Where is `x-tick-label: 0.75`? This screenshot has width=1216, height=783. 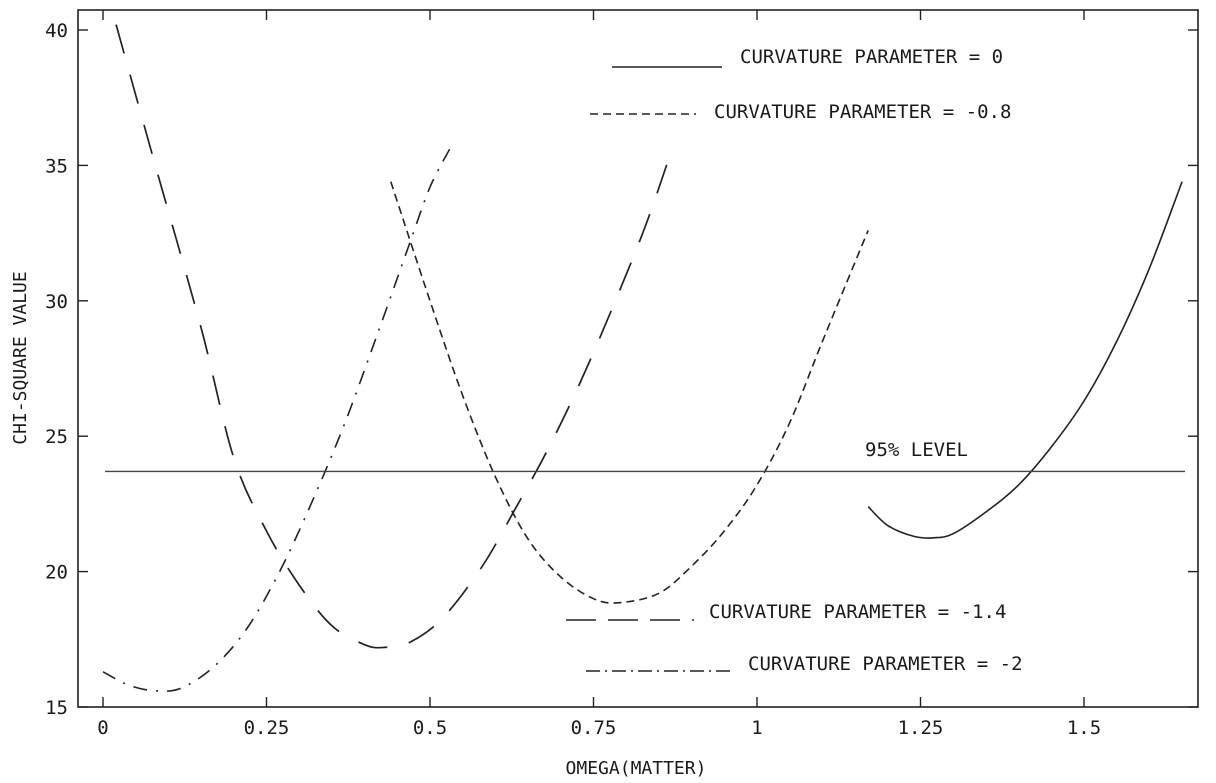 x-tick-label: 0.75 is located at coordinates (594, 728).